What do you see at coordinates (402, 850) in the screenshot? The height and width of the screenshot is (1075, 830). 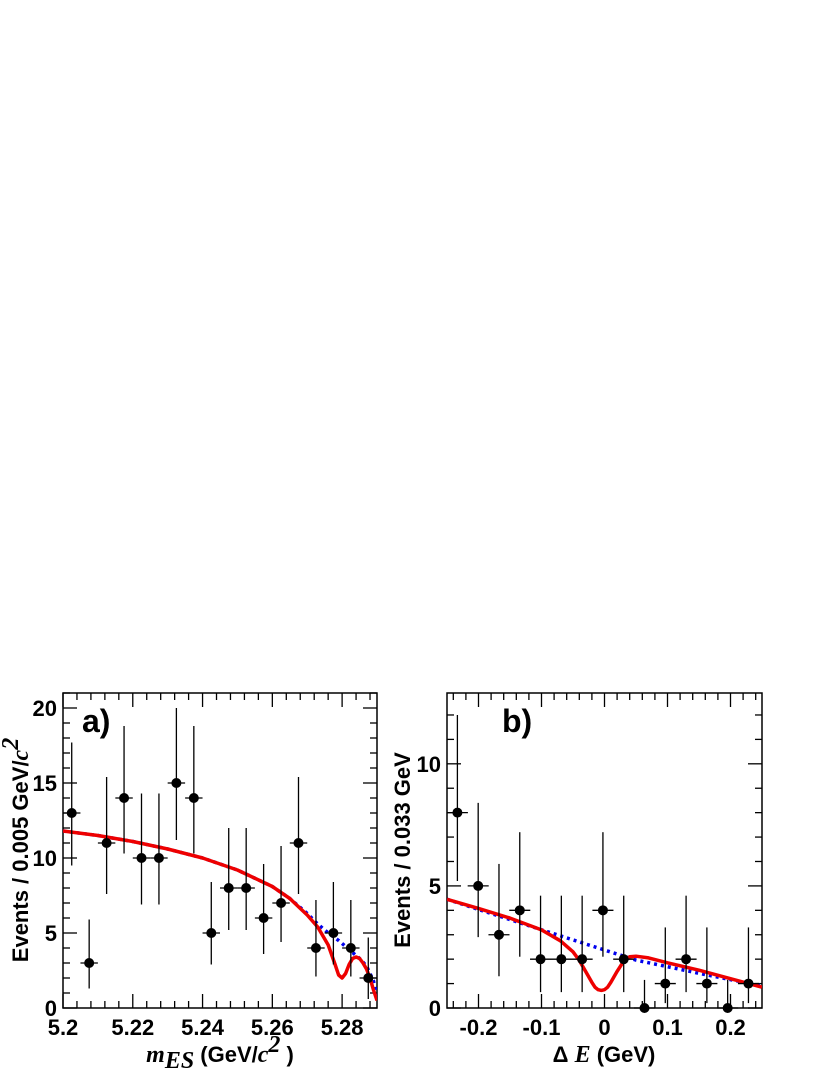 I see `y-axis-title: Events / 0.033 GeV` at bounding box center [402, 850].